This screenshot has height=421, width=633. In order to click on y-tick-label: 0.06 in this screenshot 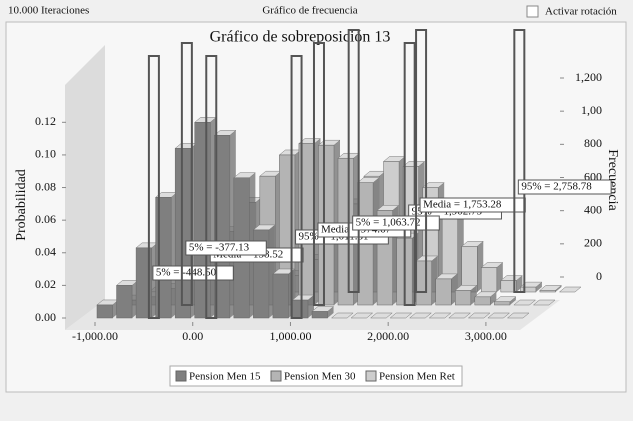, I will do `click(45, 219)`.